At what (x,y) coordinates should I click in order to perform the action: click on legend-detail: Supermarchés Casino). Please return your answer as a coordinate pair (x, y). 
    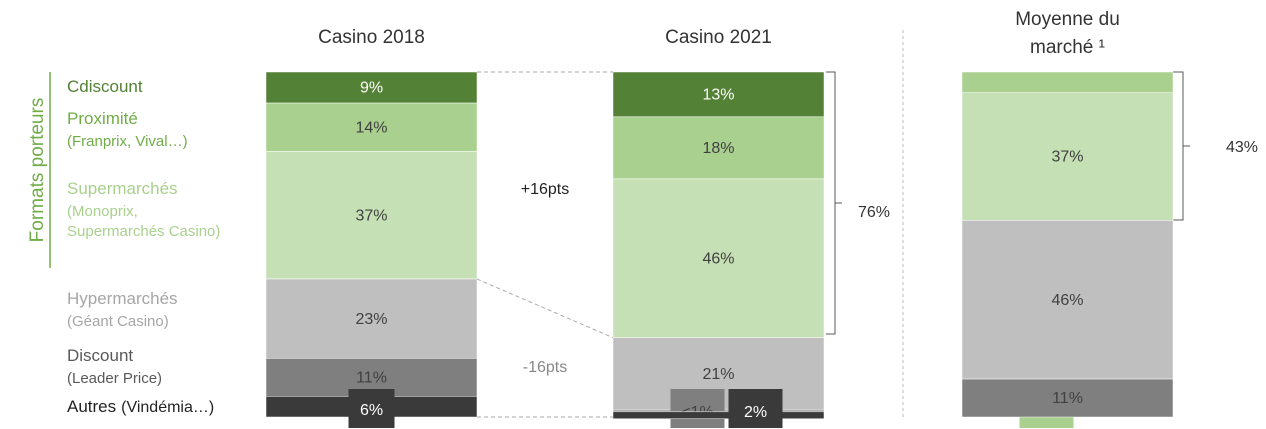
    Looking at the image, I should click on (143, 231).